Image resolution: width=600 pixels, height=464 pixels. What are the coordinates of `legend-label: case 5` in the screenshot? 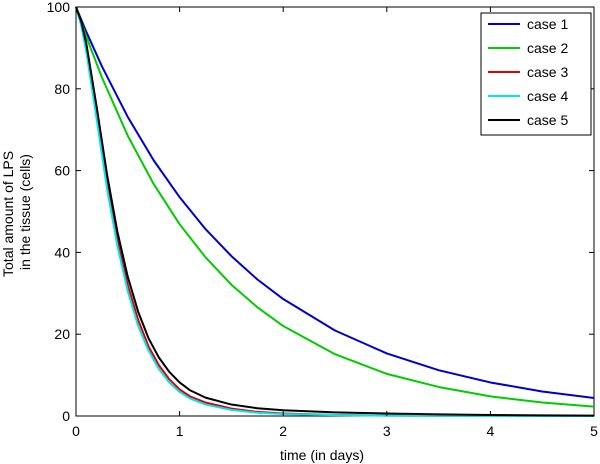 It's located at (547, 120).